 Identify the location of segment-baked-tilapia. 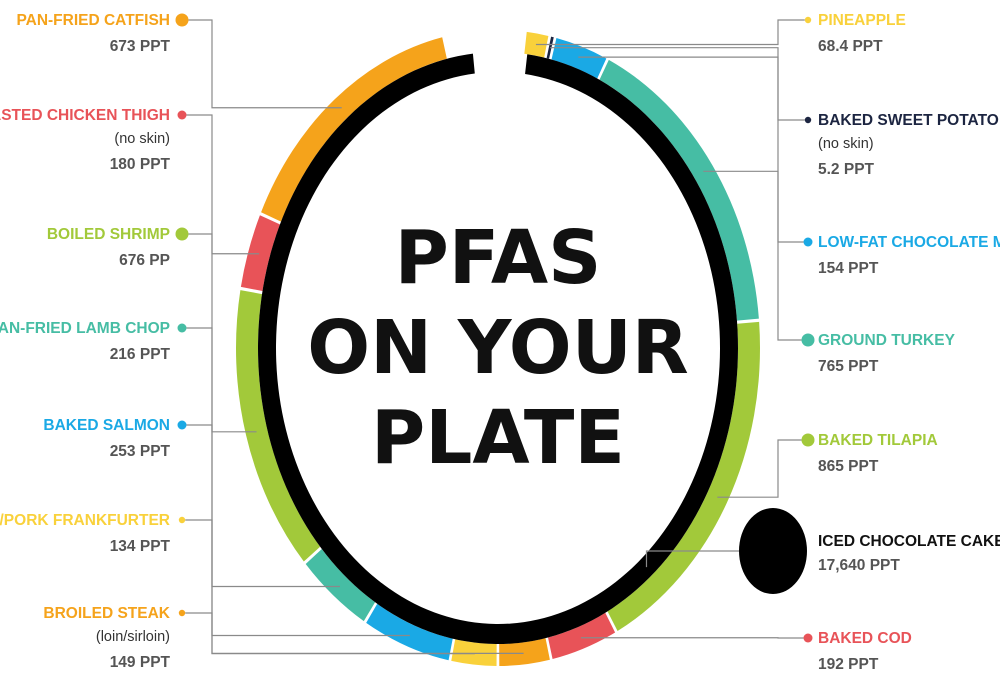
(683, 476).